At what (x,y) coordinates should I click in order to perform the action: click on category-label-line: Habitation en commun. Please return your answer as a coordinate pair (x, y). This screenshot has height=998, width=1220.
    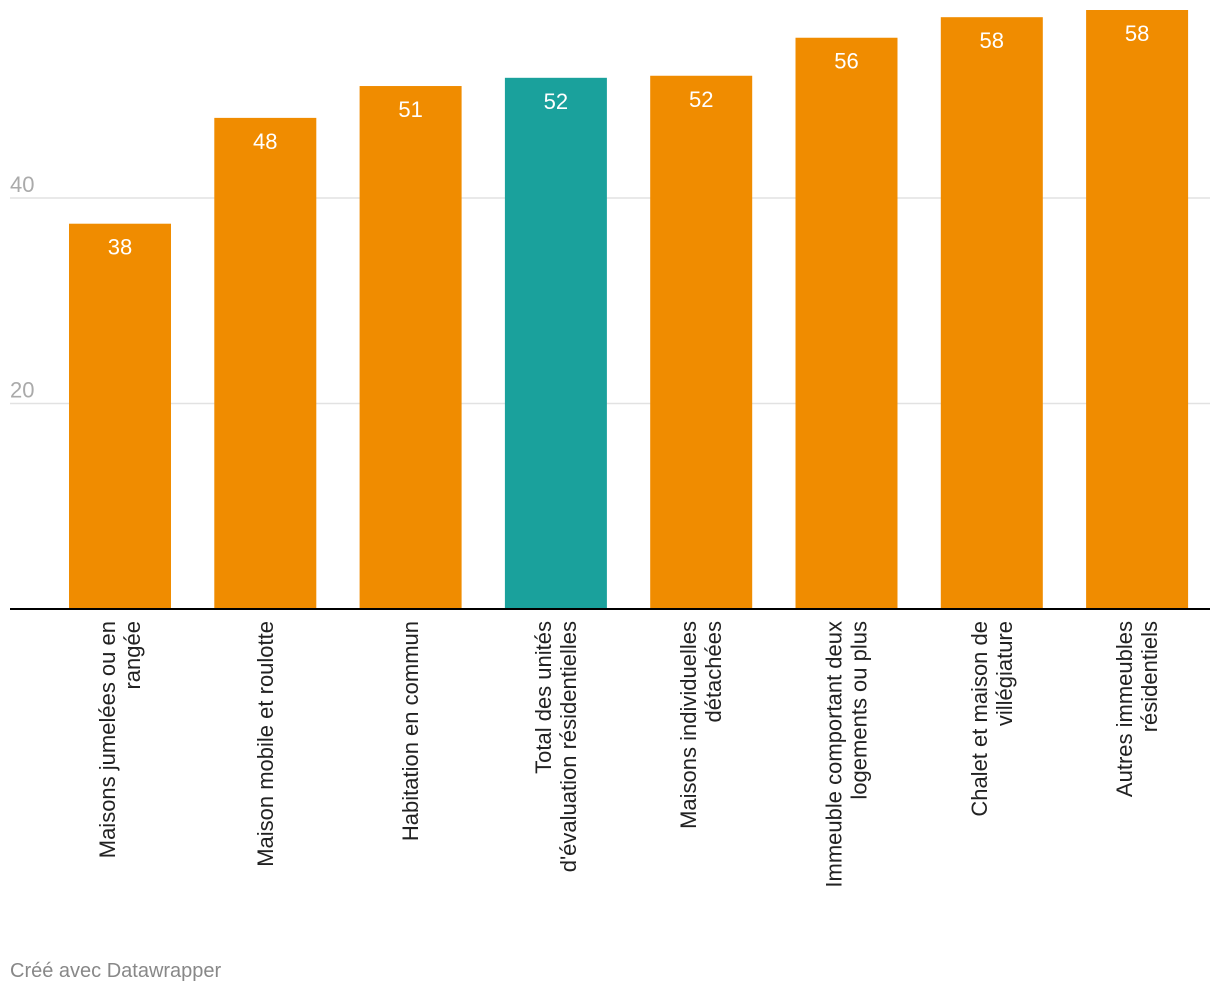
    Looking at the image, I should click on (410, 731).